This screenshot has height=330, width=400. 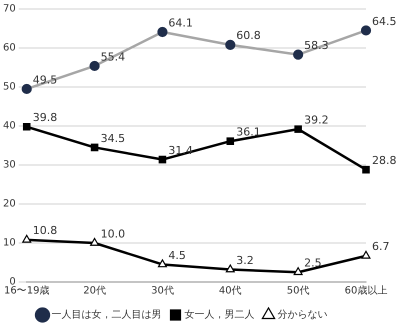 What do you see at coordinates (9, 165) in the screenshot?
I see `y-tick-label: 30` at bounding box center [9, 165].